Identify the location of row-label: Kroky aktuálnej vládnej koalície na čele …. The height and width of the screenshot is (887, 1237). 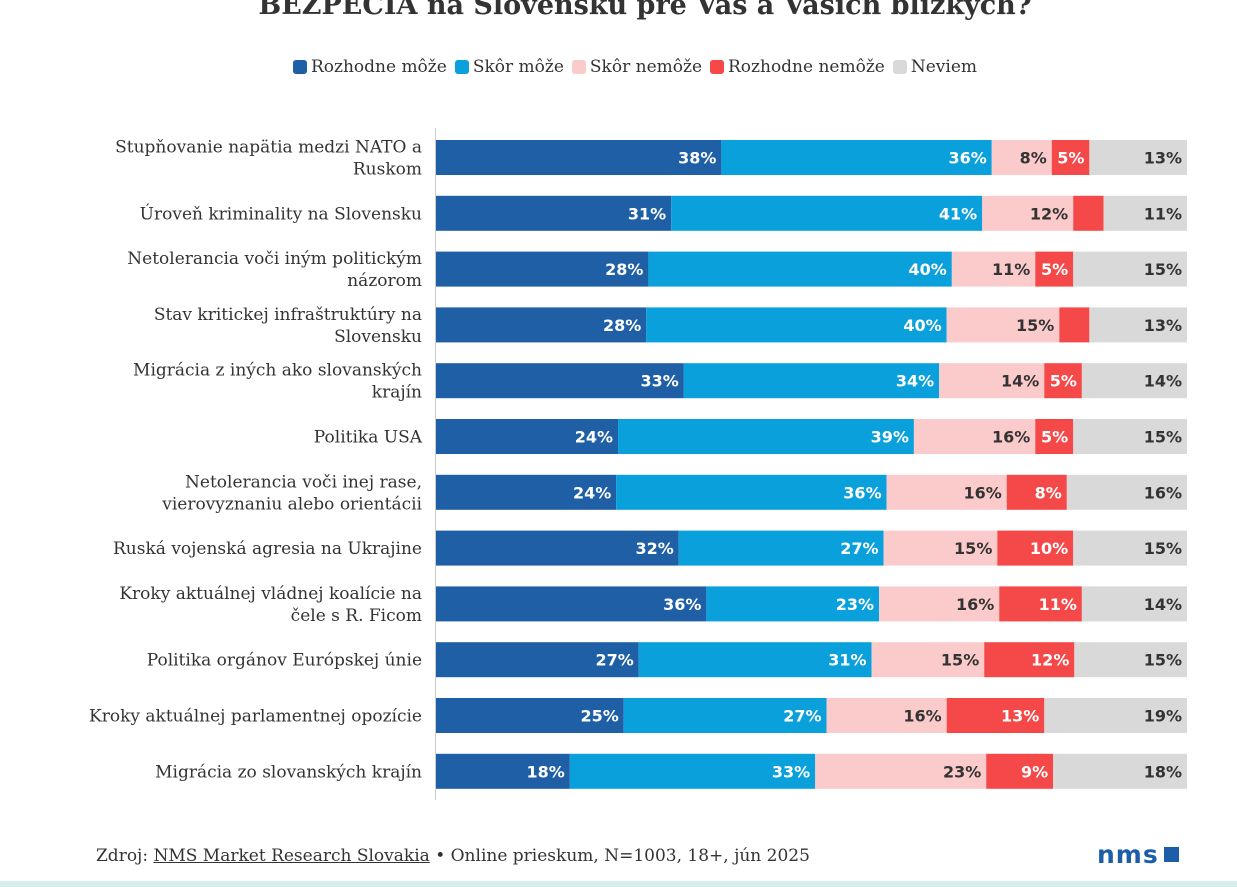
(270, 605).